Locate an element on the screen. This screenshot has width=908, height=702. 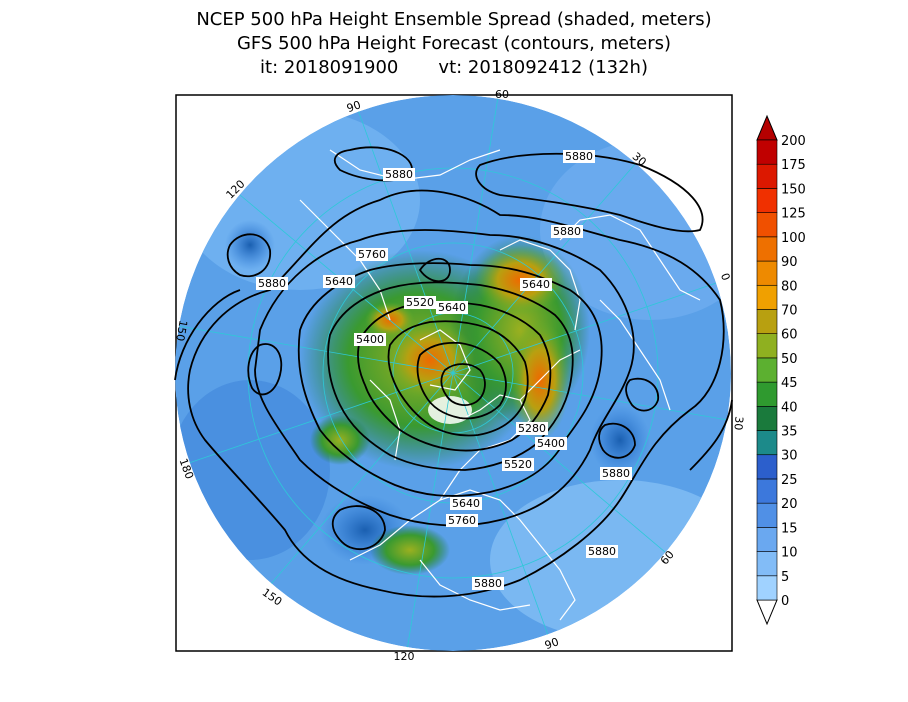
colorbar-level-label: 5 is located at coordinates (785, 577).